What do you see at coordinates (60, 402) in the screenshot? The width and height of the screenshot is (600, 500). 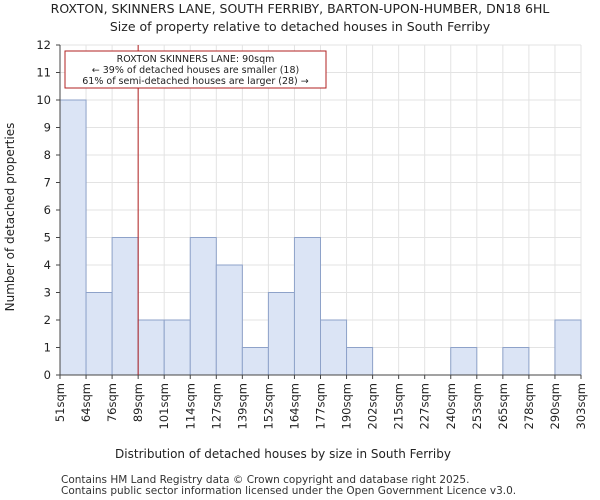 I see `x-tick-label: 51sqm` at bounding box center [60, 402].